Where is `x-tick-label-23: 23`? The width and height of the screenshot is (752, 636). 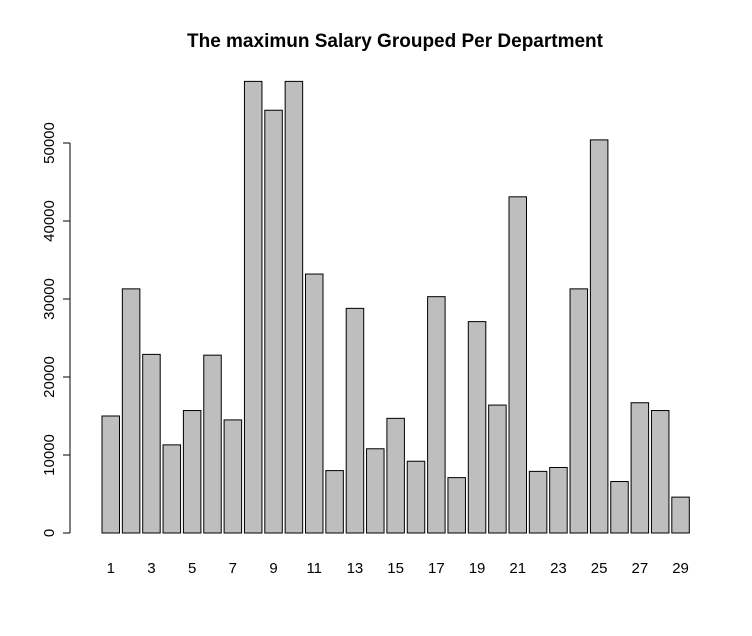 x-tick-label-23: 23 is located at coordinates (558, 568).